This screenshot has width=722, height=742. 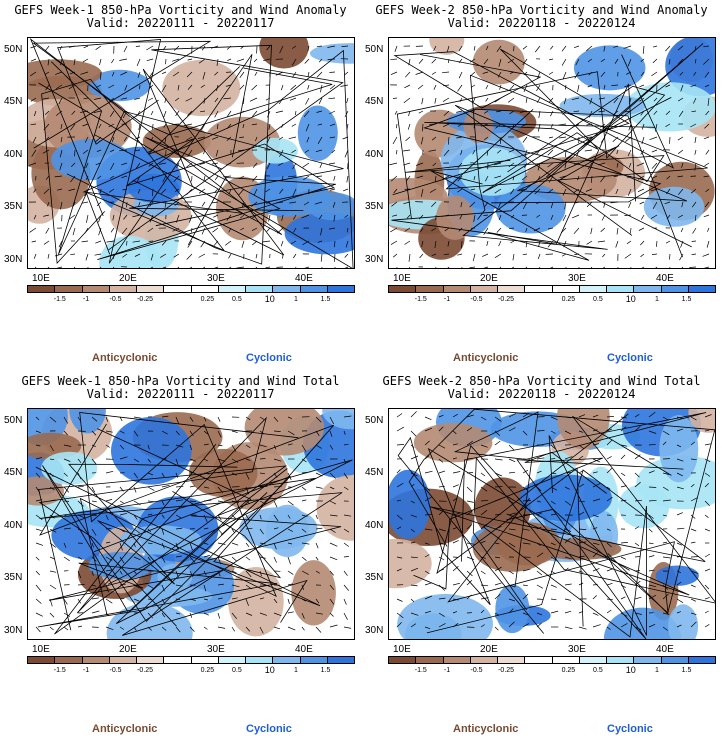 What do you see at coordinates (657, 670) in the screenshot?
I see `colorbar-tick-label: 1` at bounding box center [657, 670].